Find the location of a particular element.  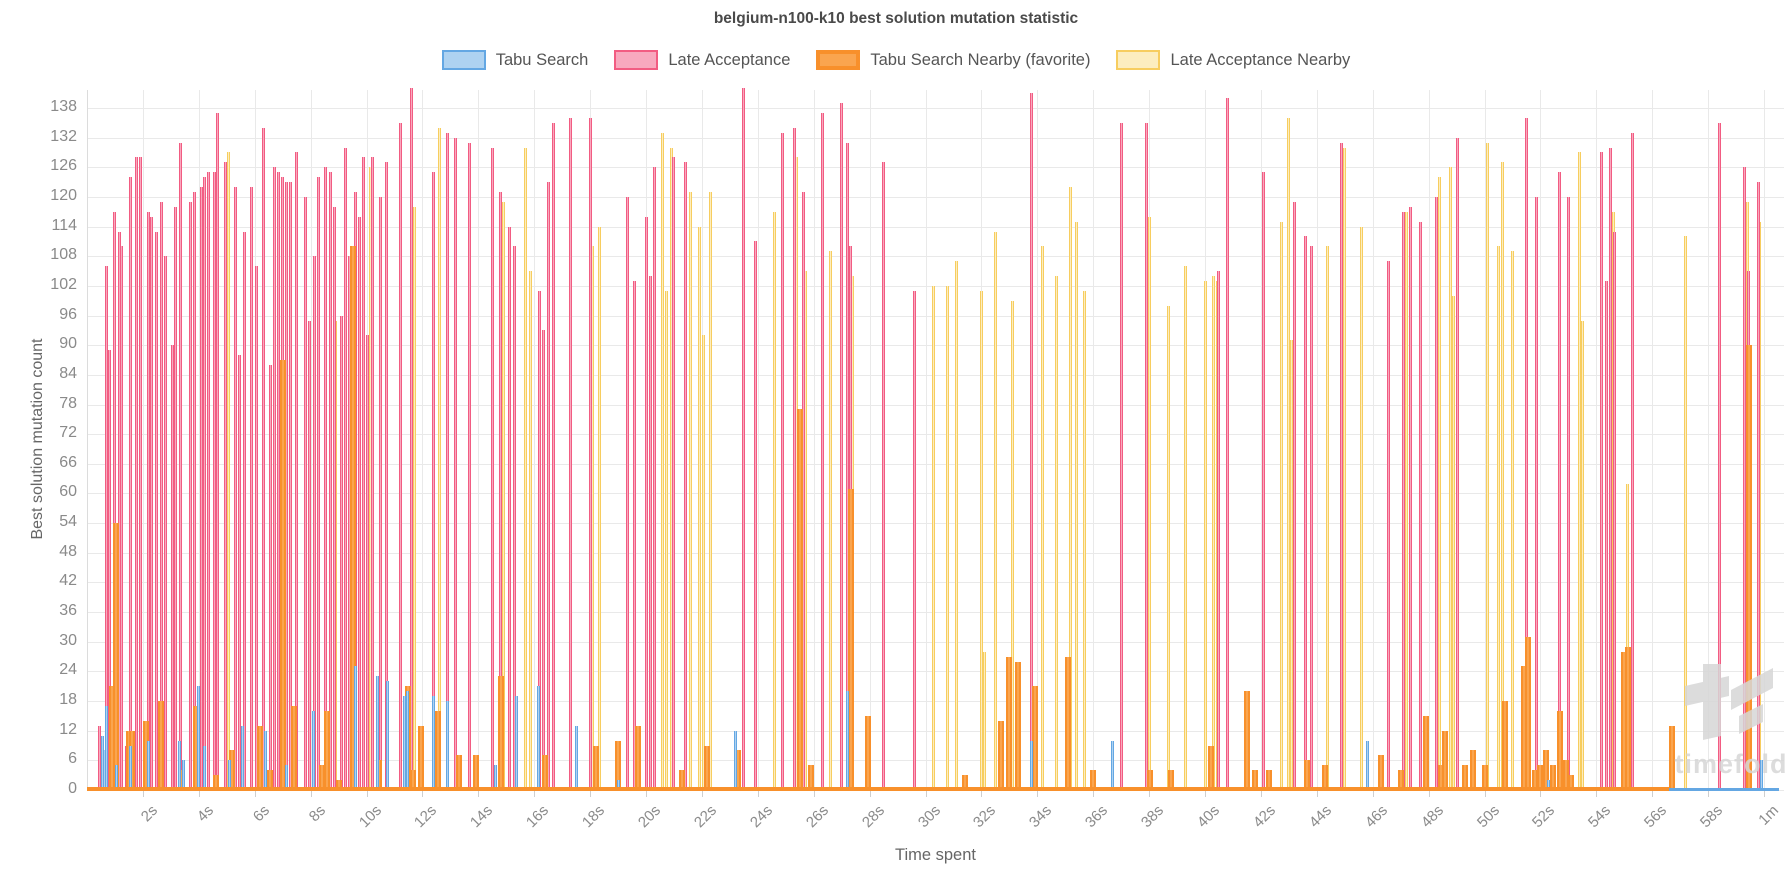

x-tick-label: 32s is located at coordinates (985, 817).